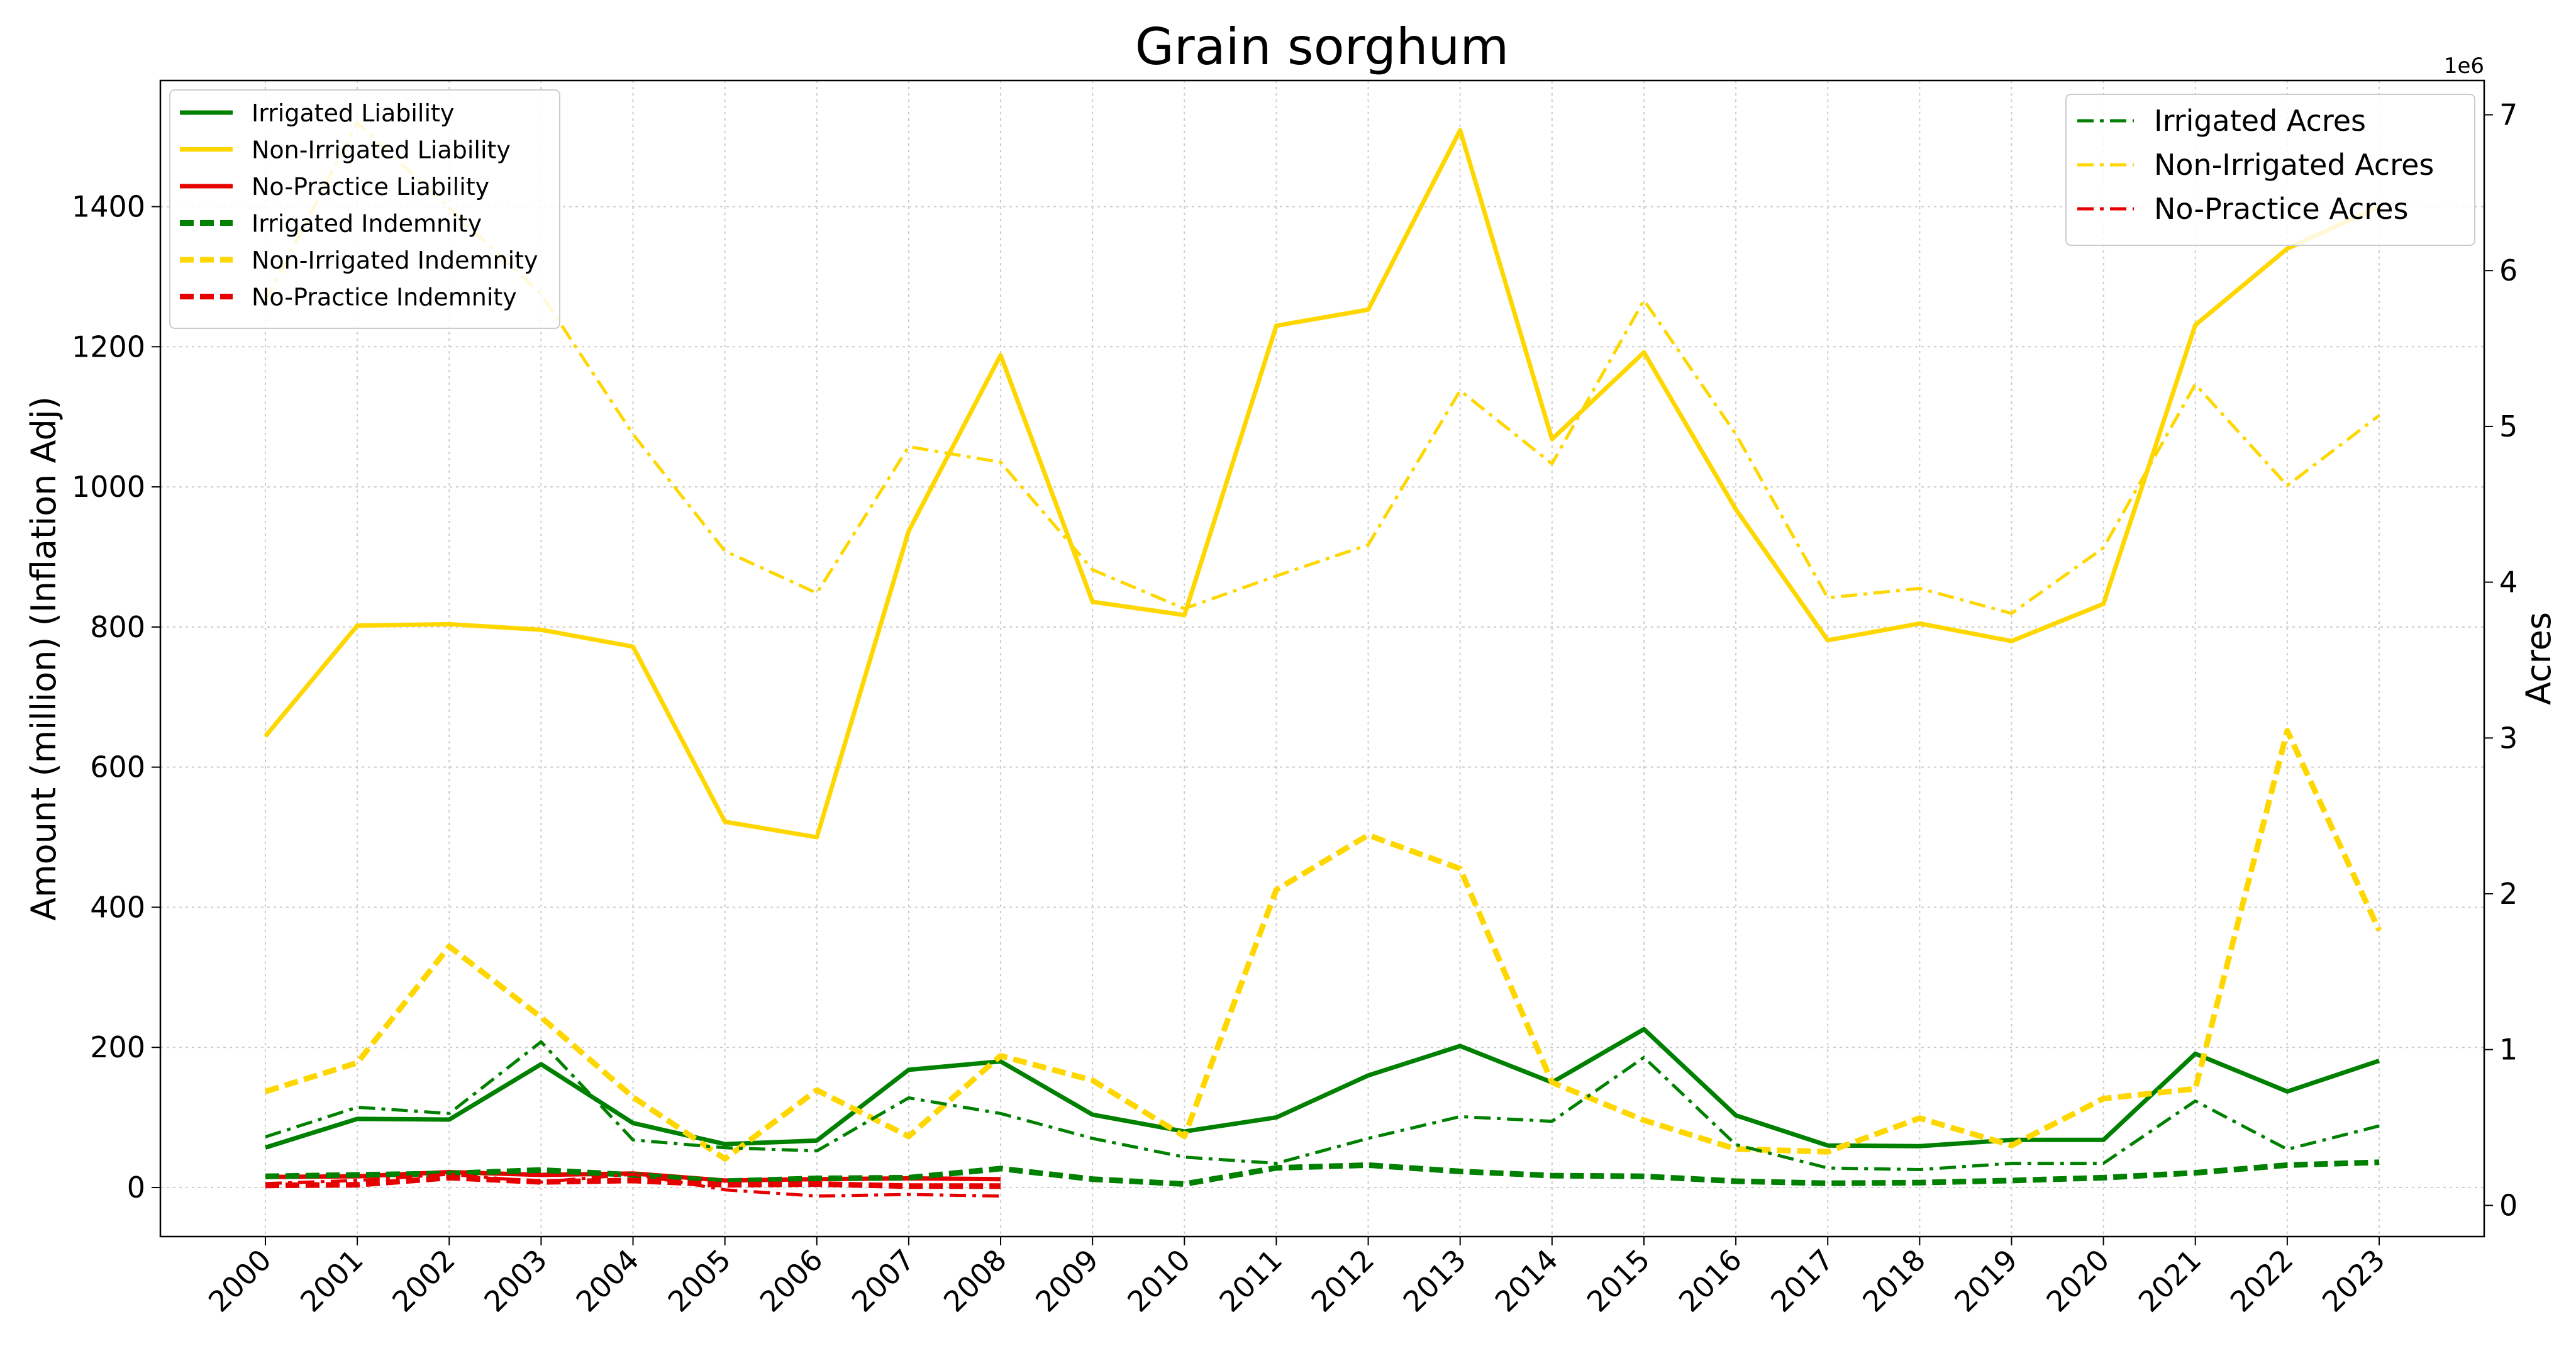  Describe the element at coordinates (633, 1181) in the screenshot. I see `series-line-no-practice-indemnity` at that location.